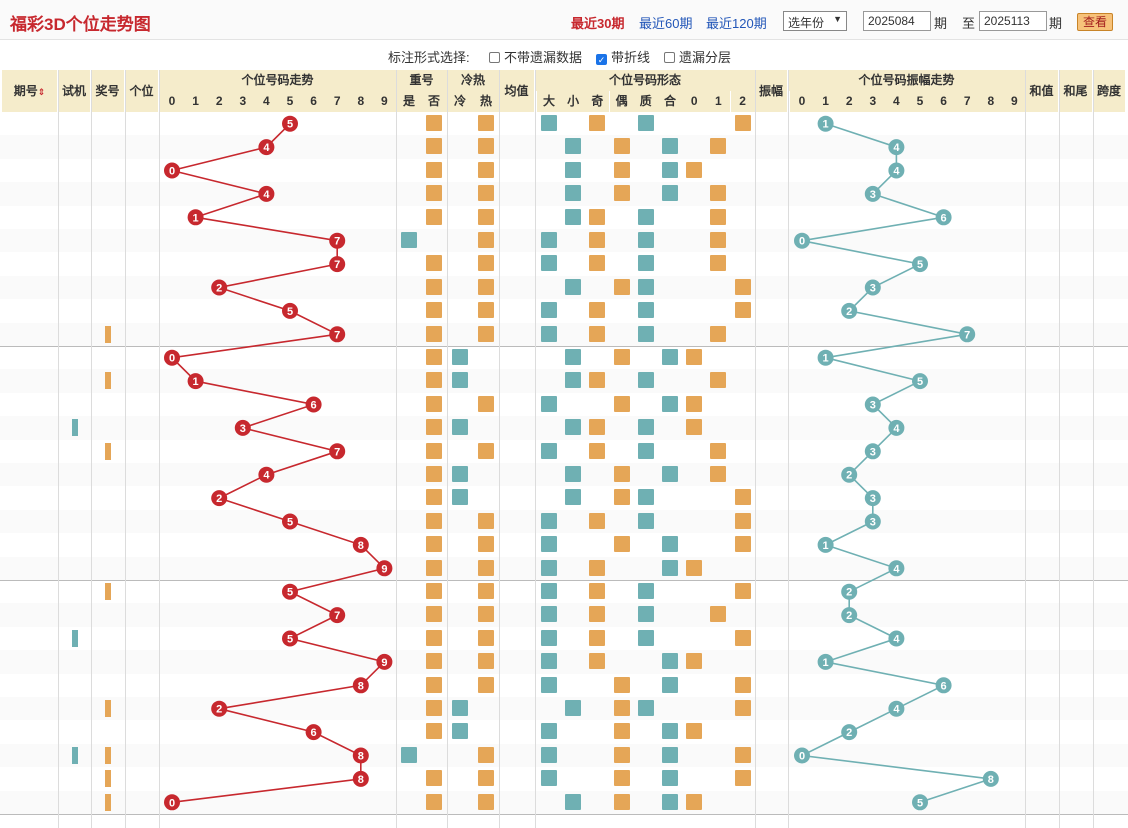 The image size is (1128, 828). What do you see at coordinates (1109, 263) in the screenshot?
I see `span-value` at bounding box center [1109, 263].